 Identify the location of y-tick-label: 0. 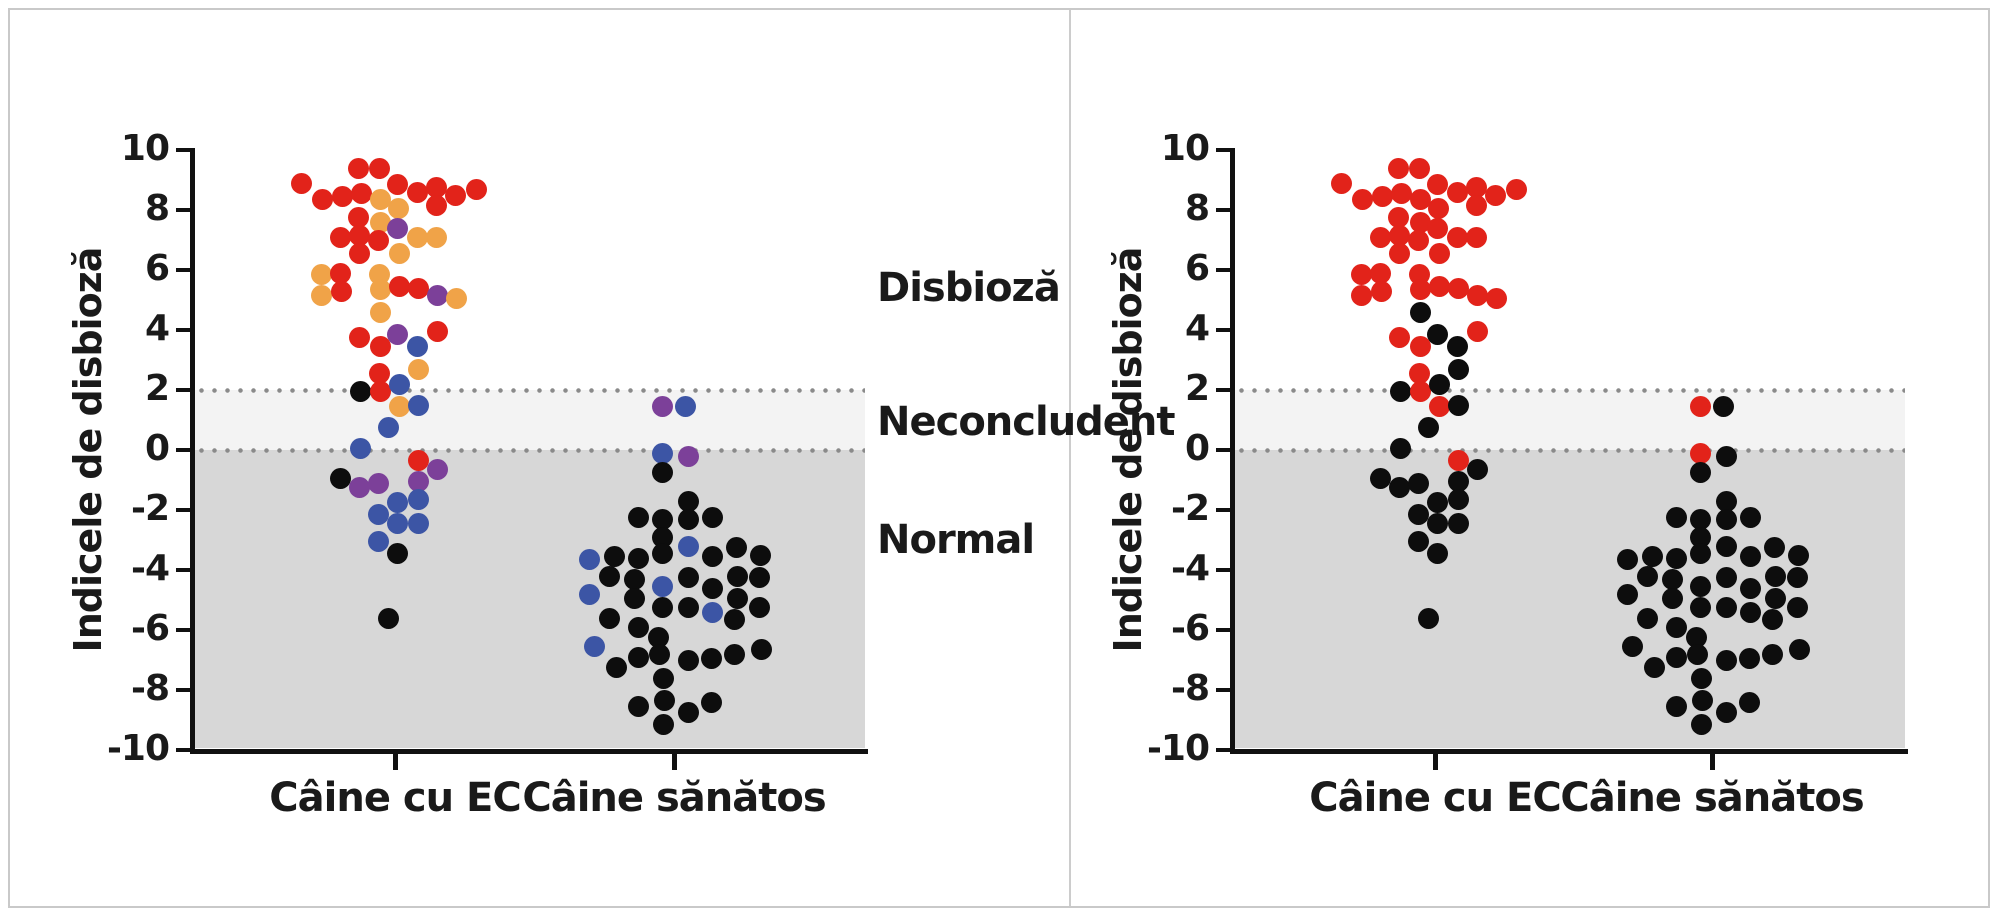
(157, 448).